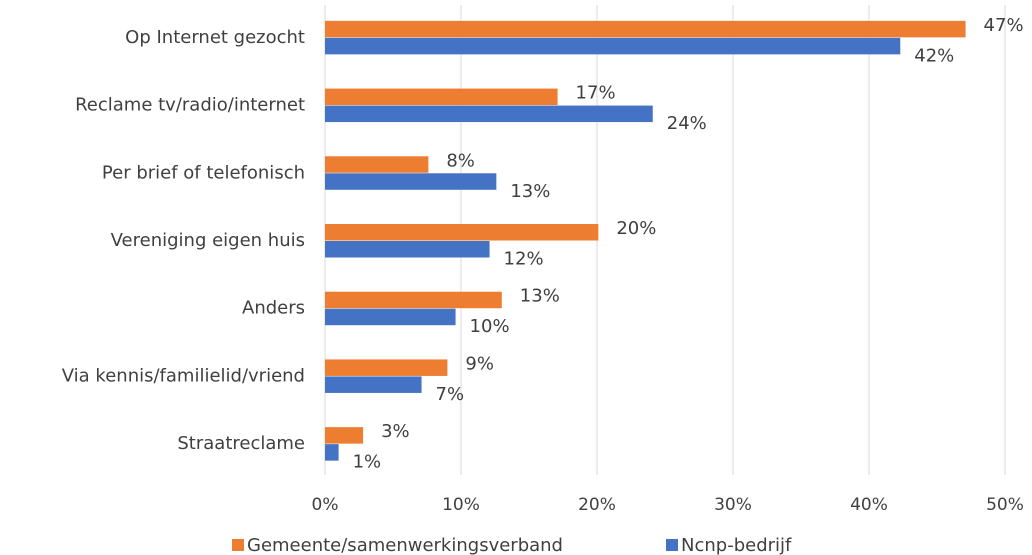 The image size is (1032, 555). What do you see at coordinates (450, 394) in the screenshot?
I see `data-label: 7%` at bounding box center [450, 394].